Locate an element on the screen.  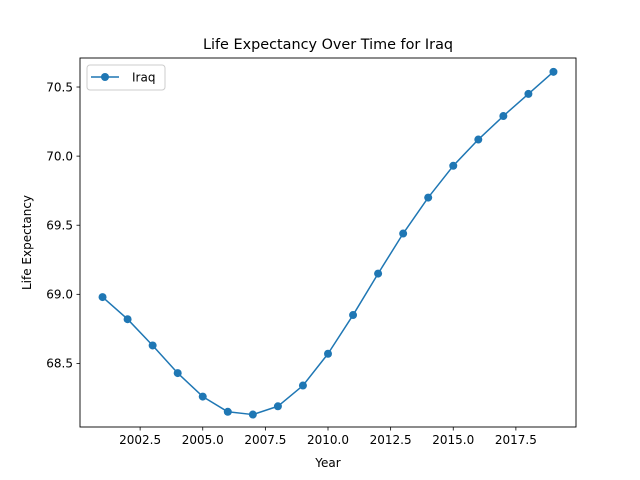
y-tick-label: 69.5 is located at coordinates (59, 226).